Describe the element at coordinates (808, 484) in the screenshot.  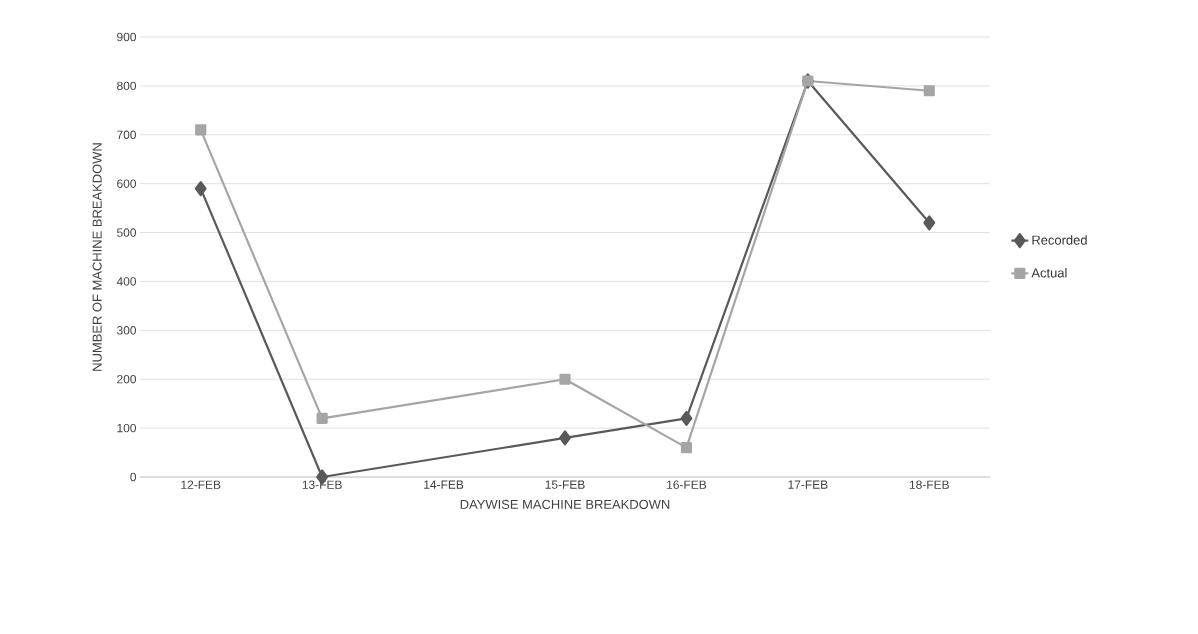
I see `x-tick-label: 17-FEB` at that location.